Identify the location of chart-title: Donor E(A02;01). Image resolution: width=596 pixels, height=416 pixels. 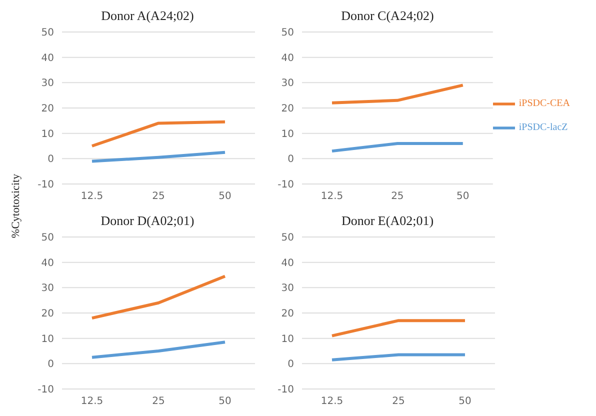
(387, 221).